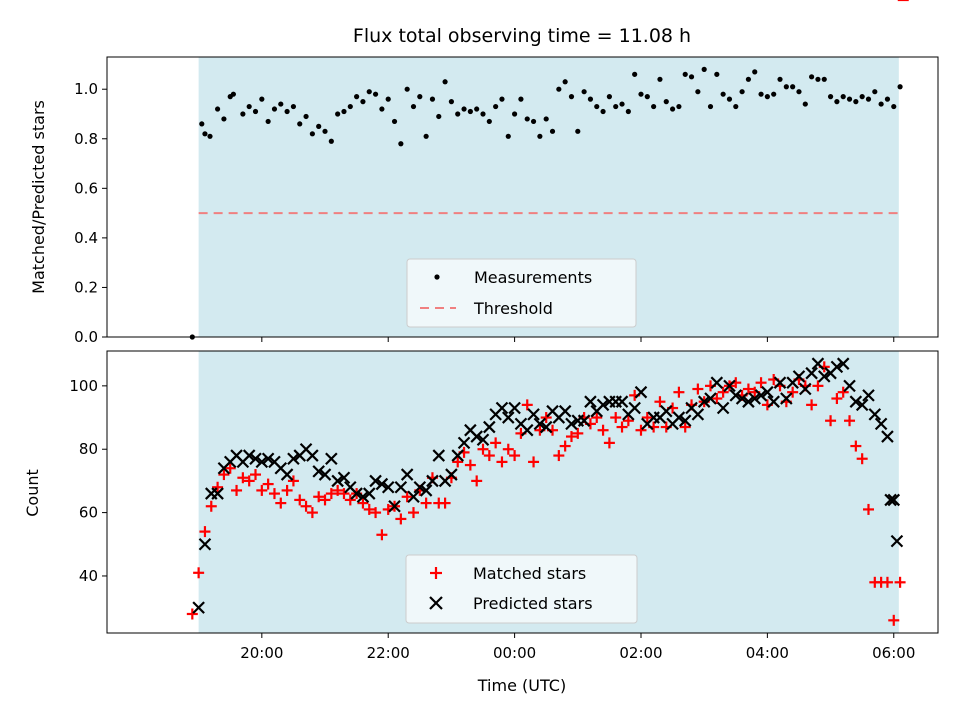 The height and width of the screenshot is (720, 960). Describe the element at coordinates (578, 339) in the screenshot. I see `top-x-ticks` at that location.